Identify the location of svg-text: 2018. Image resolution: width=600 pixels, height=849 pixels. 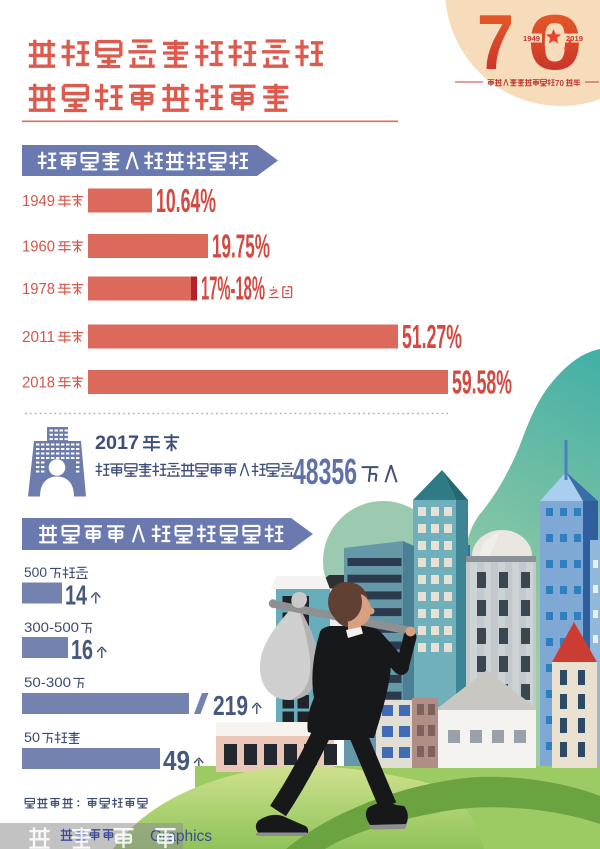
(38, 383).